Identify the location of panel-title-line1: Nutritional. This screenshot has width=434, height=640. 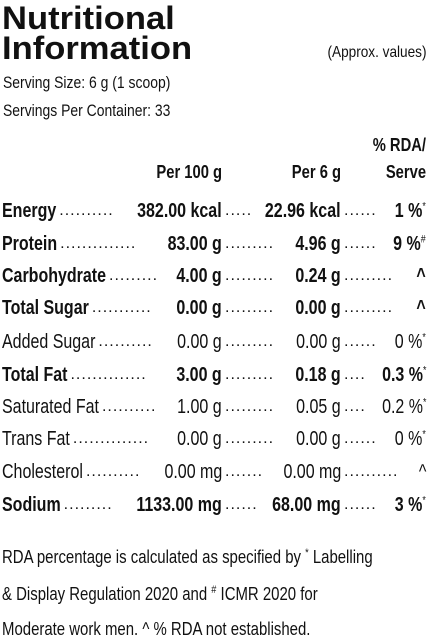
(88, 18).